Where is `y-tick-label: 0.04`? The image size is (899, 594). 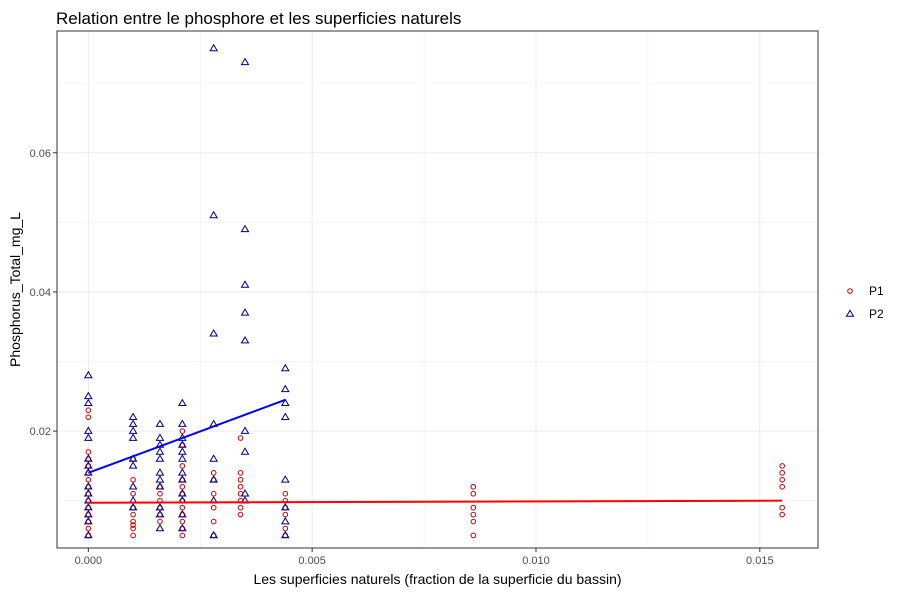 y-tick-label: 0.04 is located at coordinates (40, 293).